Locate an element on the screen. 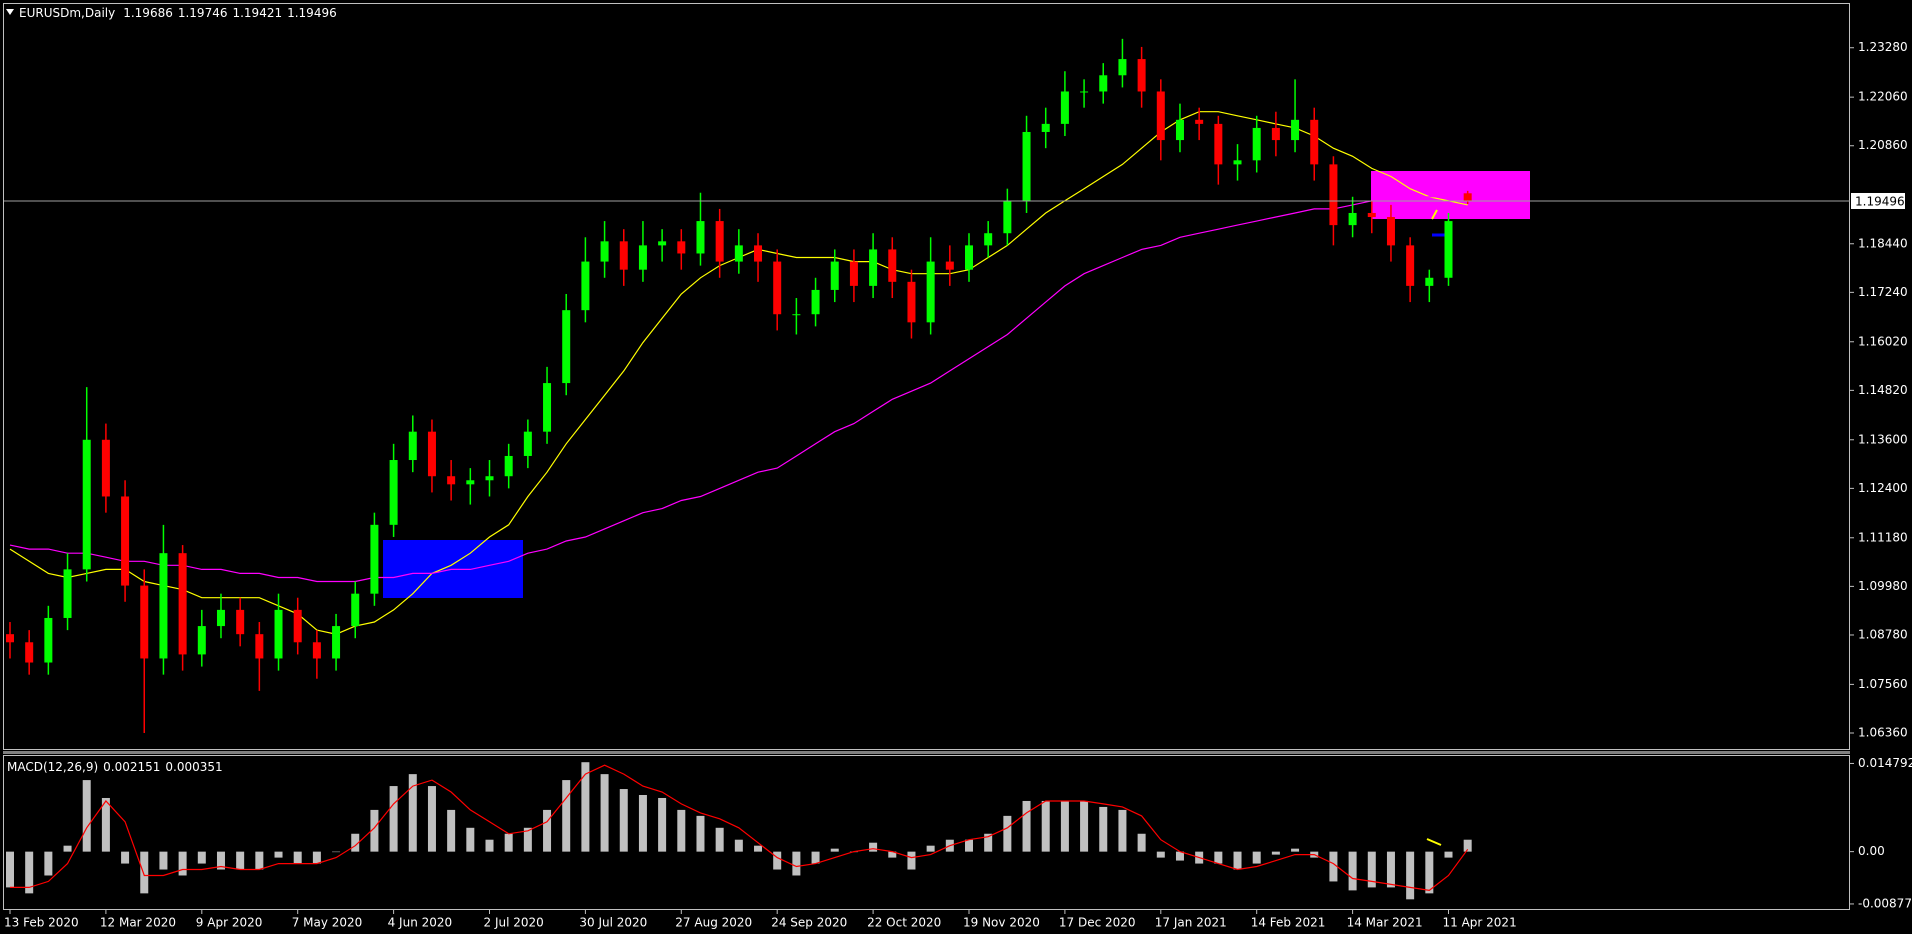 The width and height of the screenshot is (1912, 934). x-tick-label: 17 Jan 2021 is located at coordinates (1191, 923).